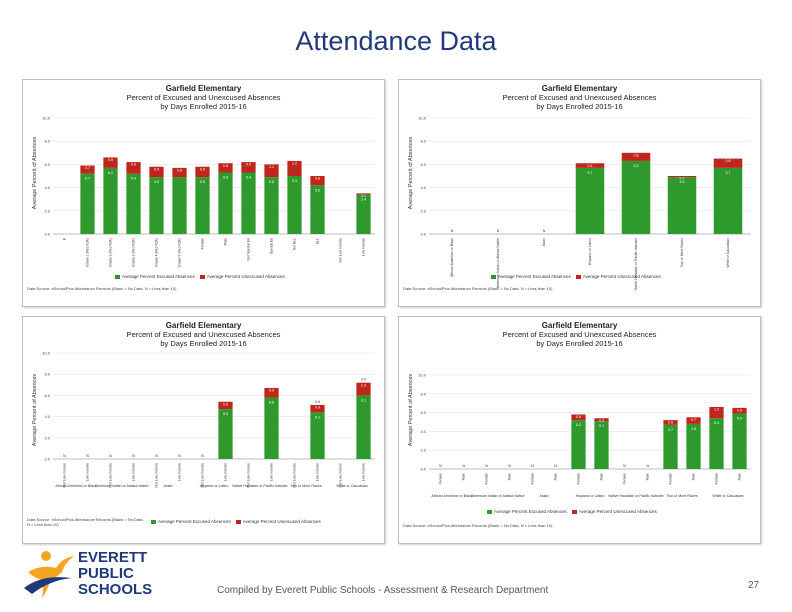  I want to click on data-label-excused: 5.1, so click(317, 417).